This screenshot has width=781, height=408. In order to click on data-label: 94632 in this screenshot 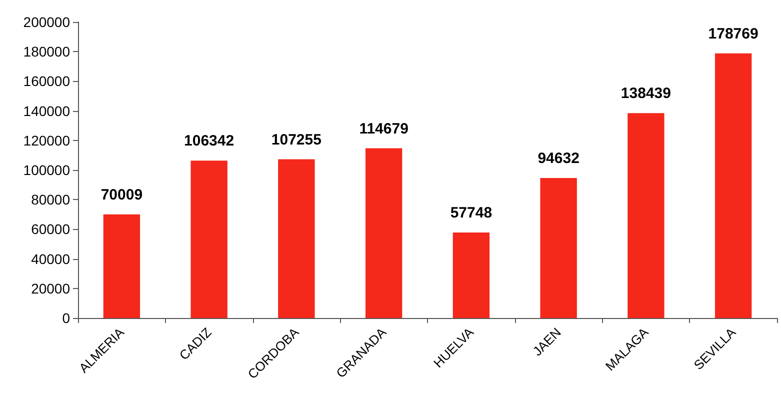, I will do `click(559, 158)`.